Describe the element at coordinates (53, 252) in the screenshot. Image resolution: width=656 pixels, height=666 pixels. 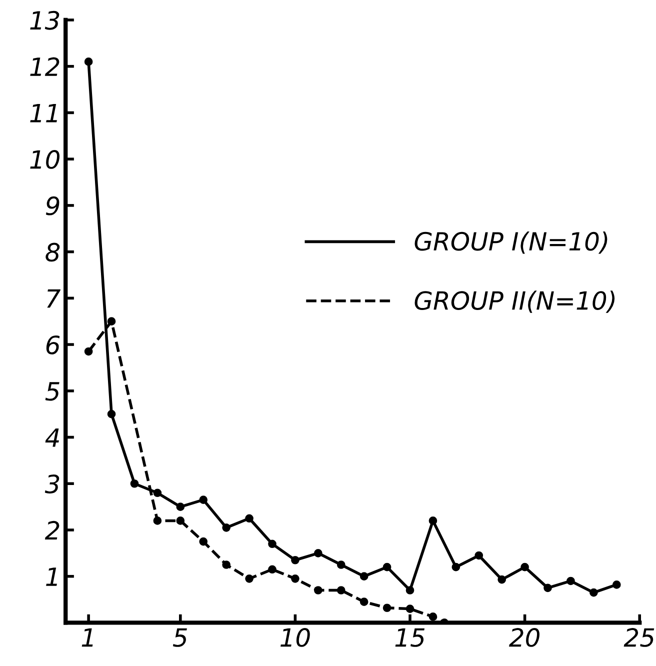
I see `y-tick-label: 8` at that location.